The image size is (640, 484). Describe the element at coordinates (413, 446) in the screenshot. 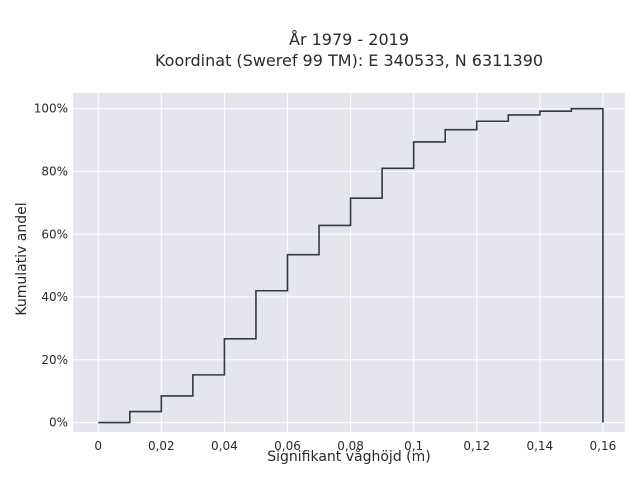

I see `x-tick-label: 0,1` at that location.